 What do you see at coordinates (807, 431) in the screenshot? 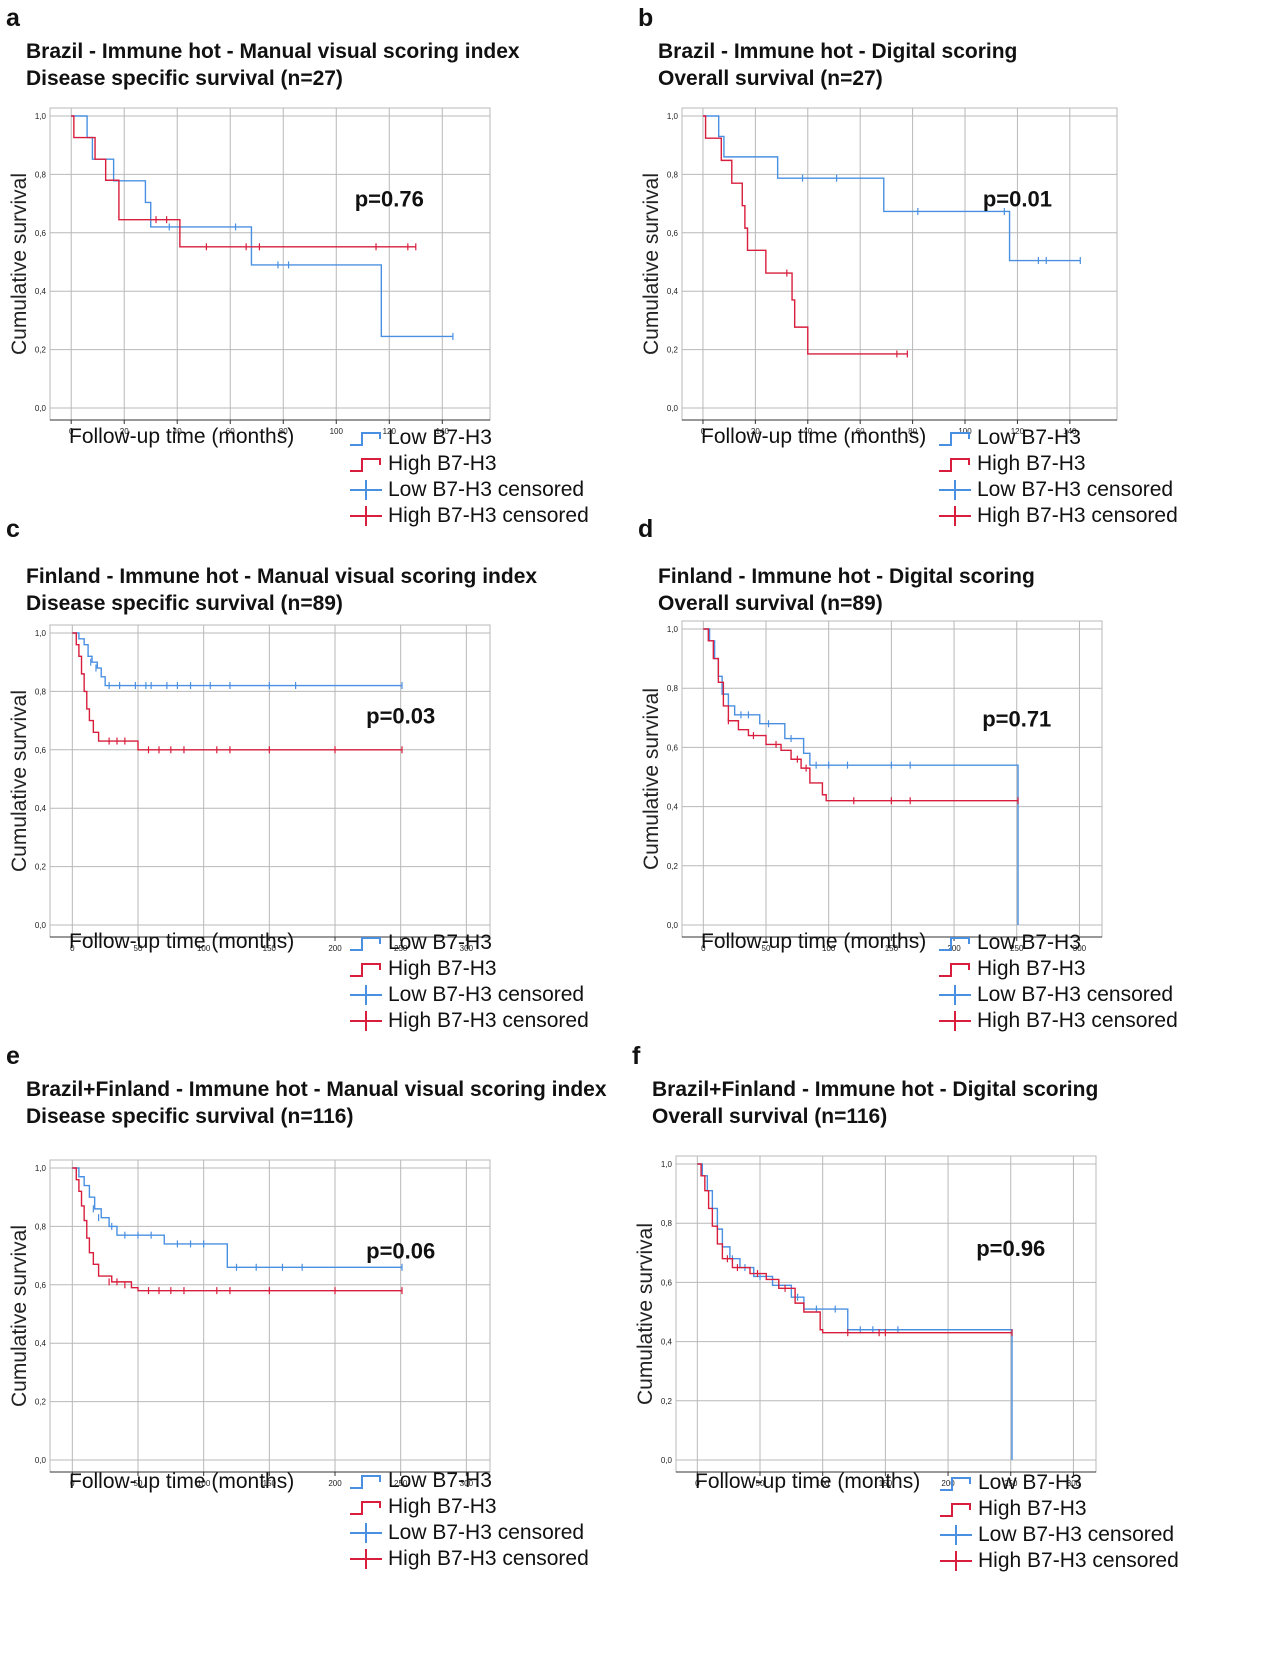
I see `x-tick-label: 40` at bounding box center [807, 431].